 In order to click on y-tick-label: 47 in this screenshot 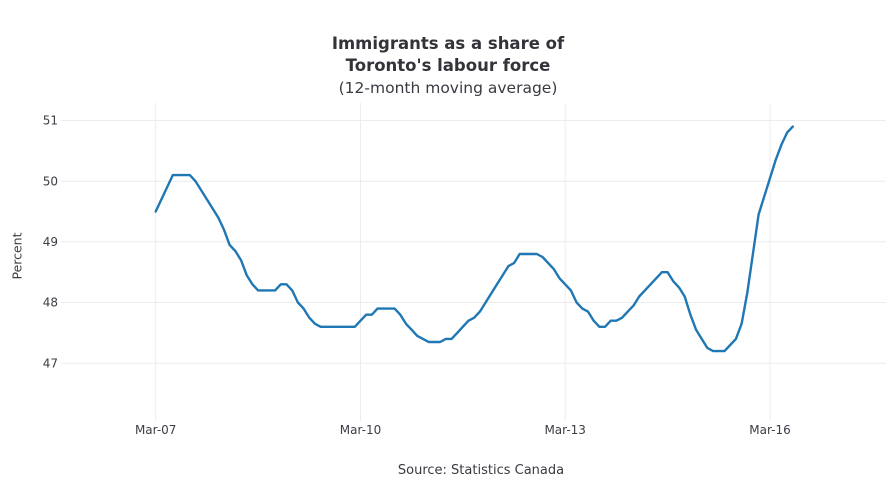, I will do `click(50, 363)`.